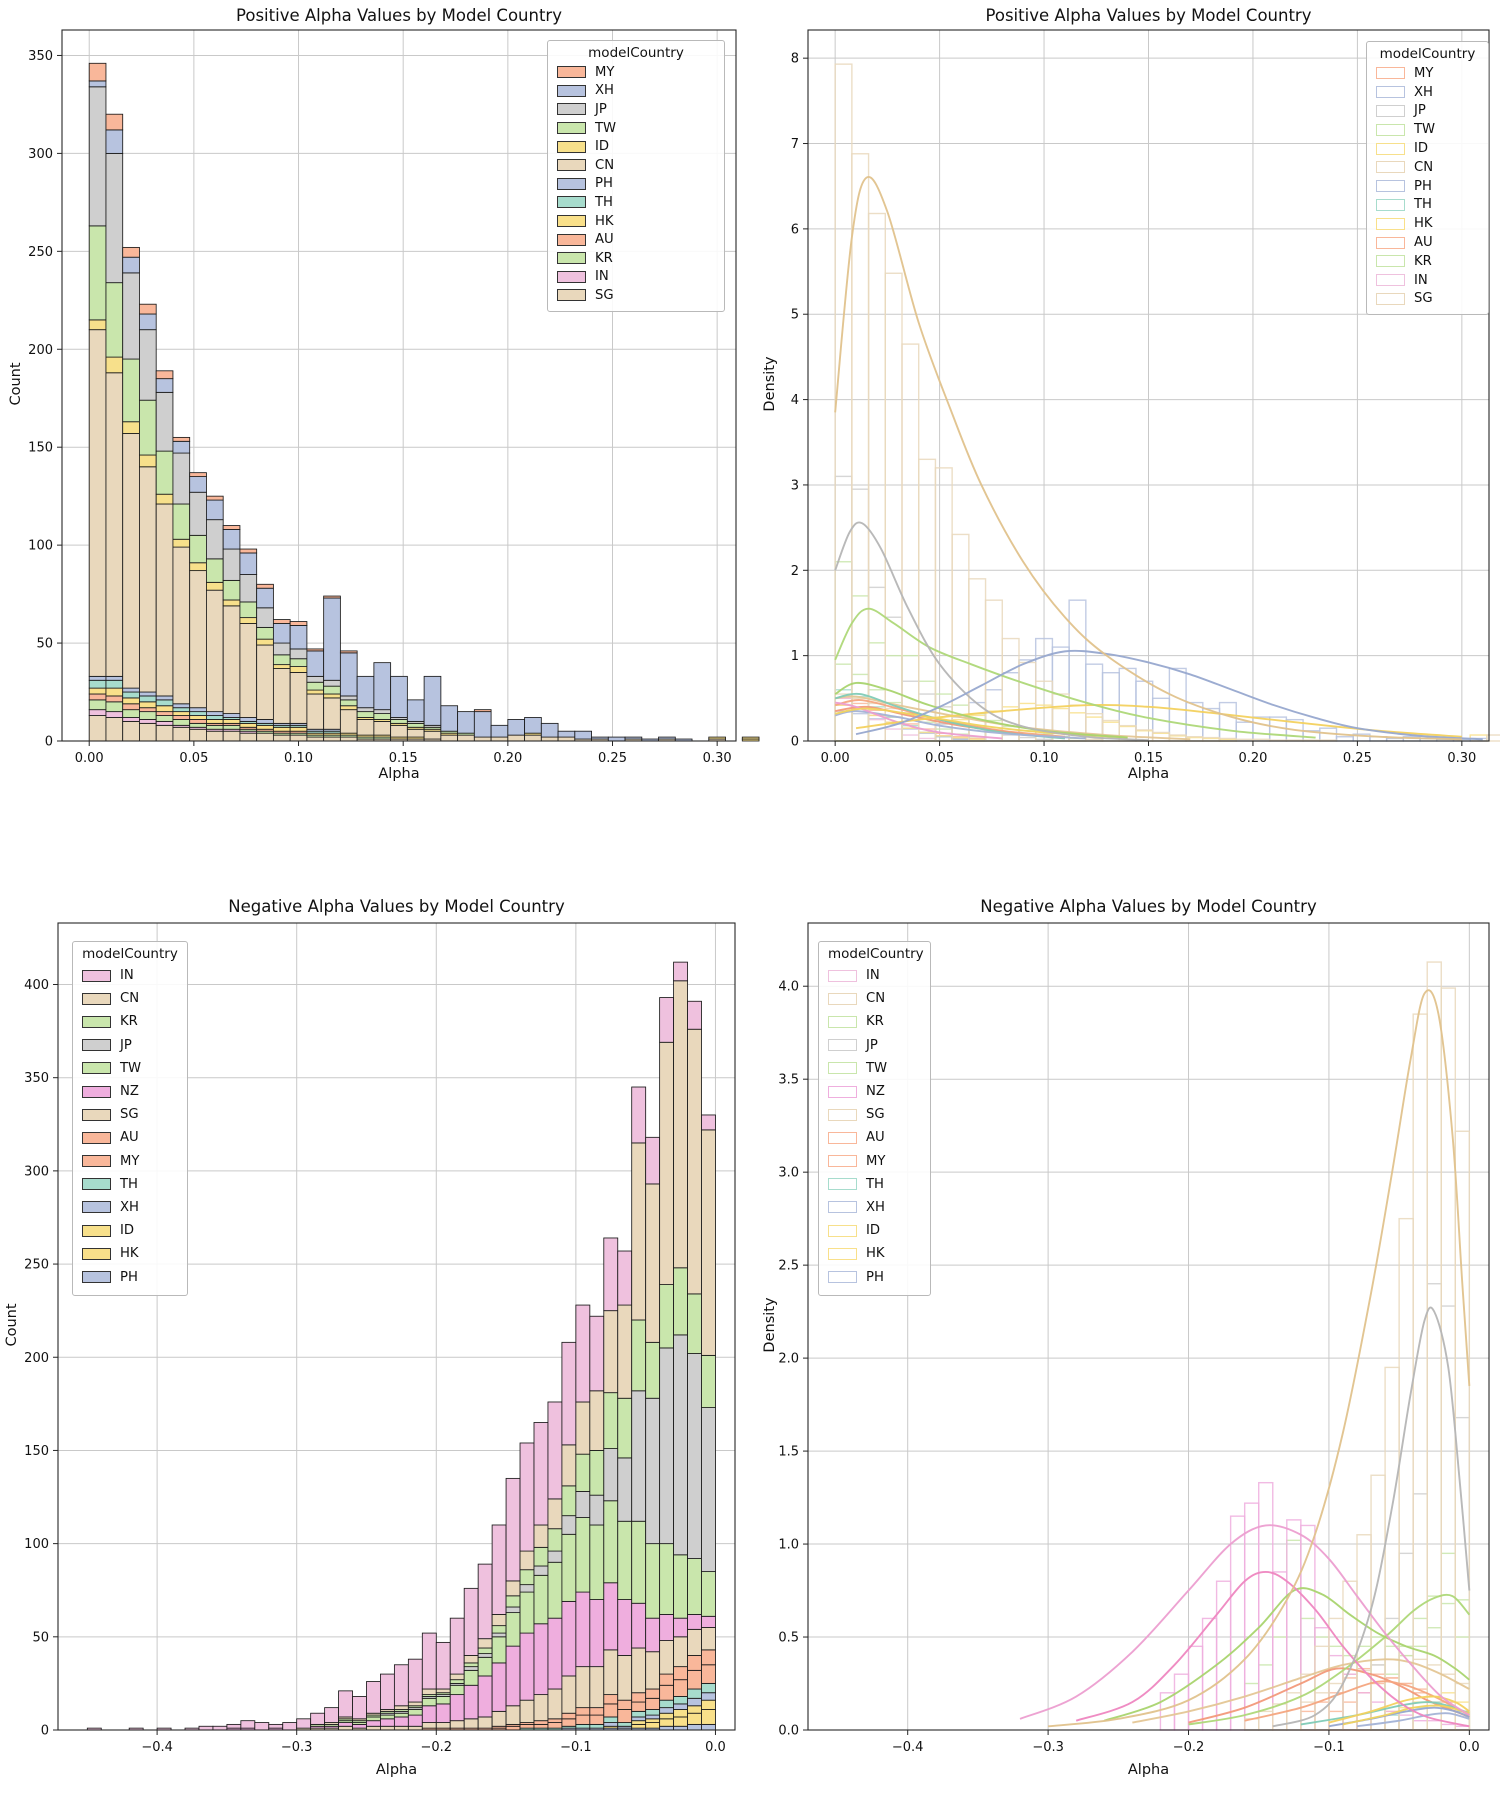 Image resolution: width=1500 pixels, height=1800 pixels. What do you see at coordinates (1469, 1747) in the screenshot?
I see `x-tick-label: 0.0` at bounding box center [1469, 1747].